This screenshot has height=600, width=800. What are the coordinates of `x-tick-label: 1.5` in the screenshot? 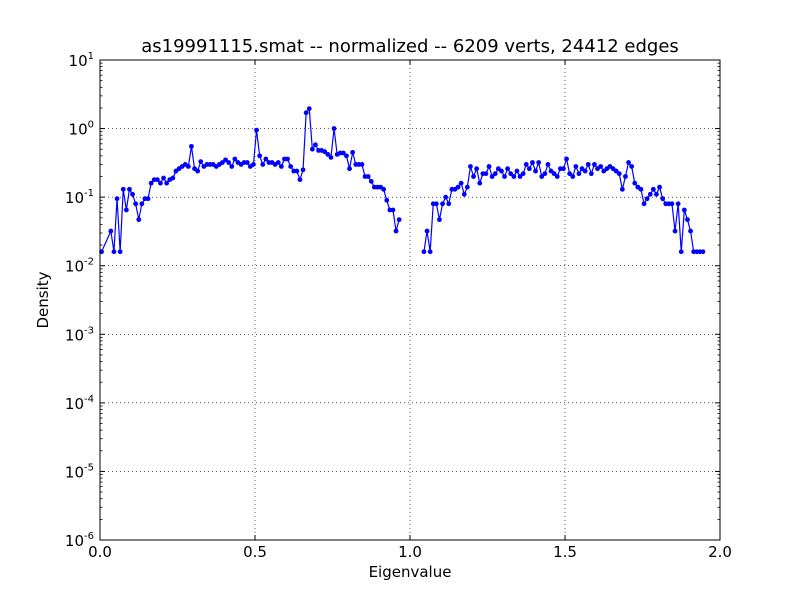 It's located at (565, 552).